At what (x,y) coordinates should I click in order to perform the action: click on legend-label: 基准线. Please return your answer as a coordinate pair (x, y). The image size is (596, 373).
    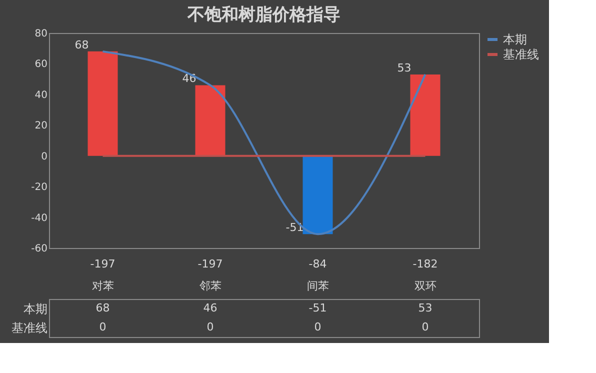
    Looking at the image, I should click on (521, 55).